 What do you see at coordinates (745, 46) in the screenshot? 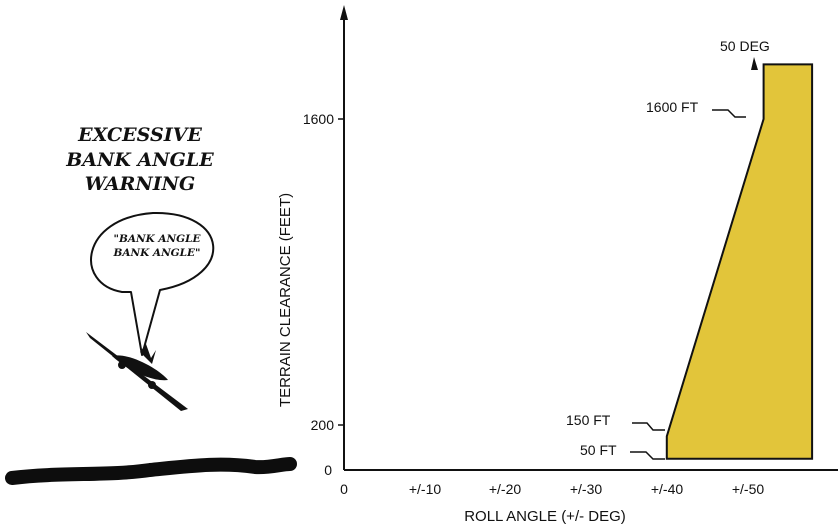
I see `annotation-50-deg-text: 50 DEG` at bounding box center [745, 46].